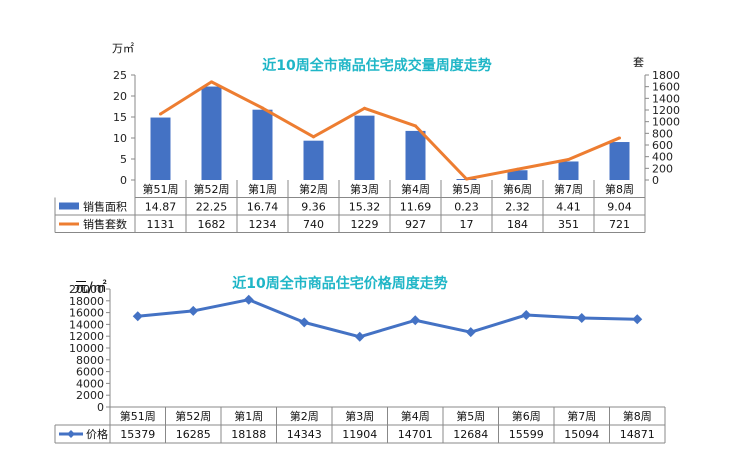 The height and width of the screenshot is (463, 740). I want to click on chart1-area-value: 9.36, so click(313, 207).